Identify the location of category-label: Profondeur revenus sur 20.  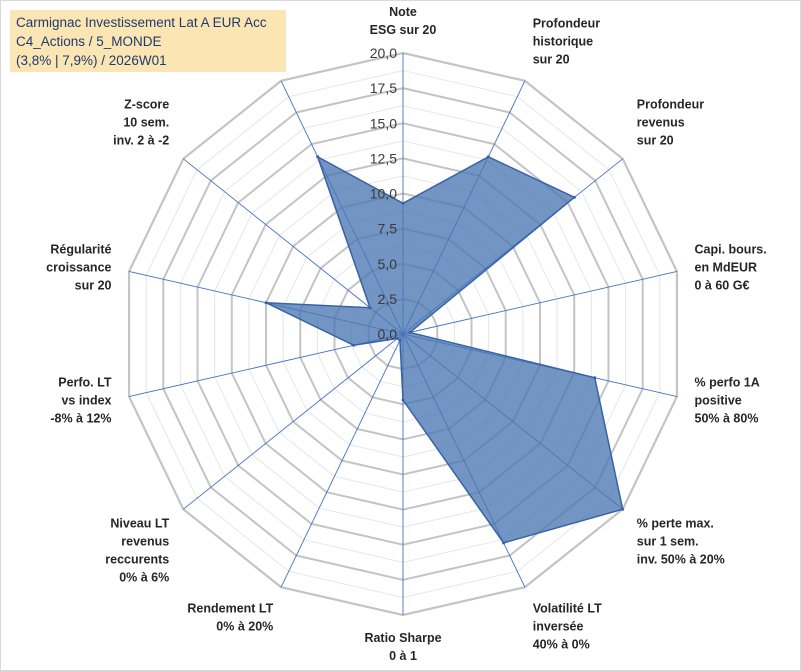
(670, 123).